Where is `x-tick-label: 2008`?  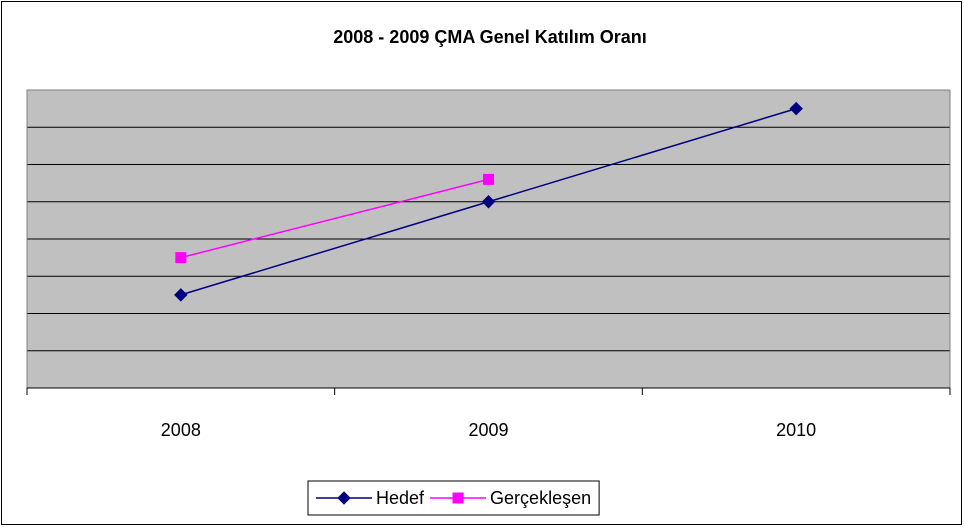 x-tick-label: 2008 is located at coordinates (181, 430).